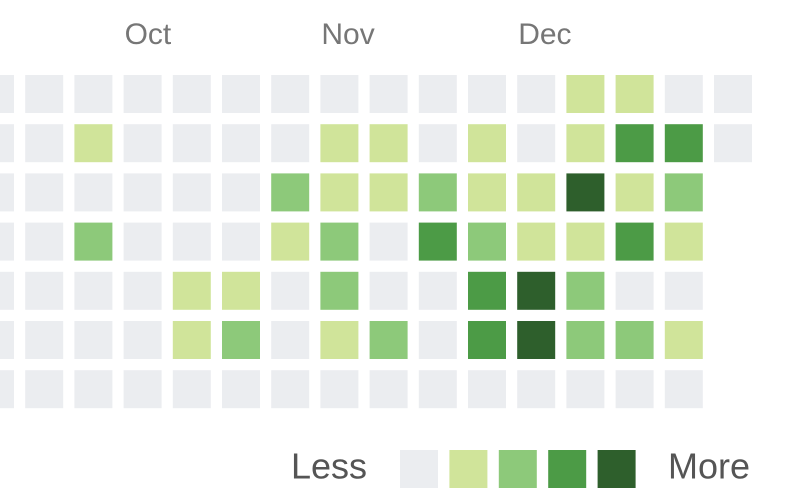 The height and width of the screenshot is (500, 800). What do you see at coordinates (709, 466) in the screenshot?
I see `legend-more: More` at bounding box center [709, 466].